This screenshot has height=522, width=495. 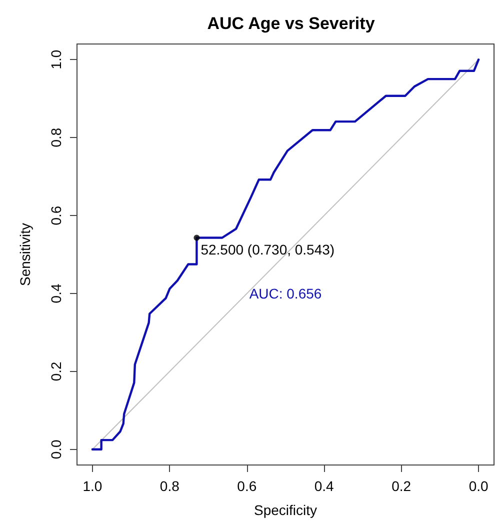 I want to click on y-tick-label: 0.8, so click(x=56, y=138).